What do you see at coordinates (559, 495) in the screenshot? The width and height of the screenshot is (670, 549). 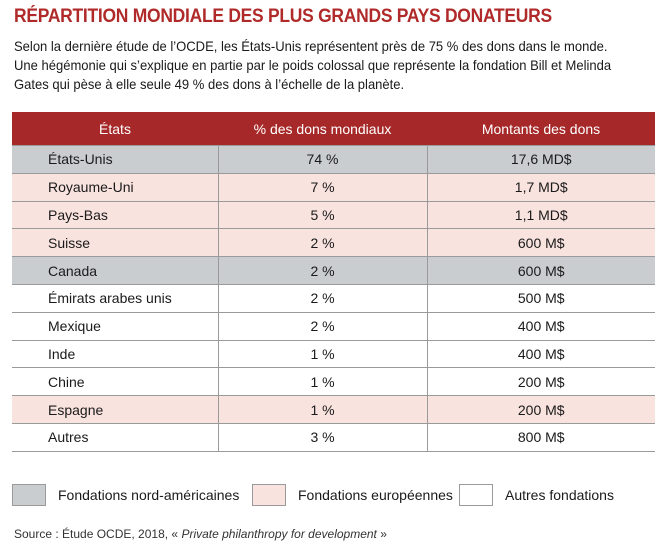 I see `legend-label: Autres fondations` at bounding box center [559, 495].